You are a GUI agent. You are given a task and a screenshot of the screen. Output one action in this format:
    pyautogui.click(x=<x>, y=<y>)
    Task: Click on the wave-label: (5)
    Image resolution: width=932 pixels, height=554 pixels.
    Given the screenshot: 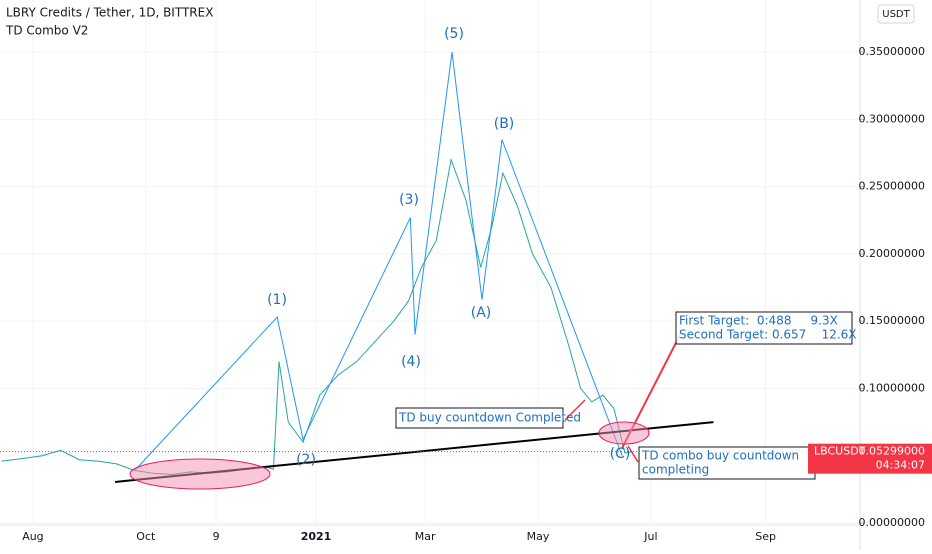 What is the action you would take?
    pyautogui.click(x=454, y=34)
    